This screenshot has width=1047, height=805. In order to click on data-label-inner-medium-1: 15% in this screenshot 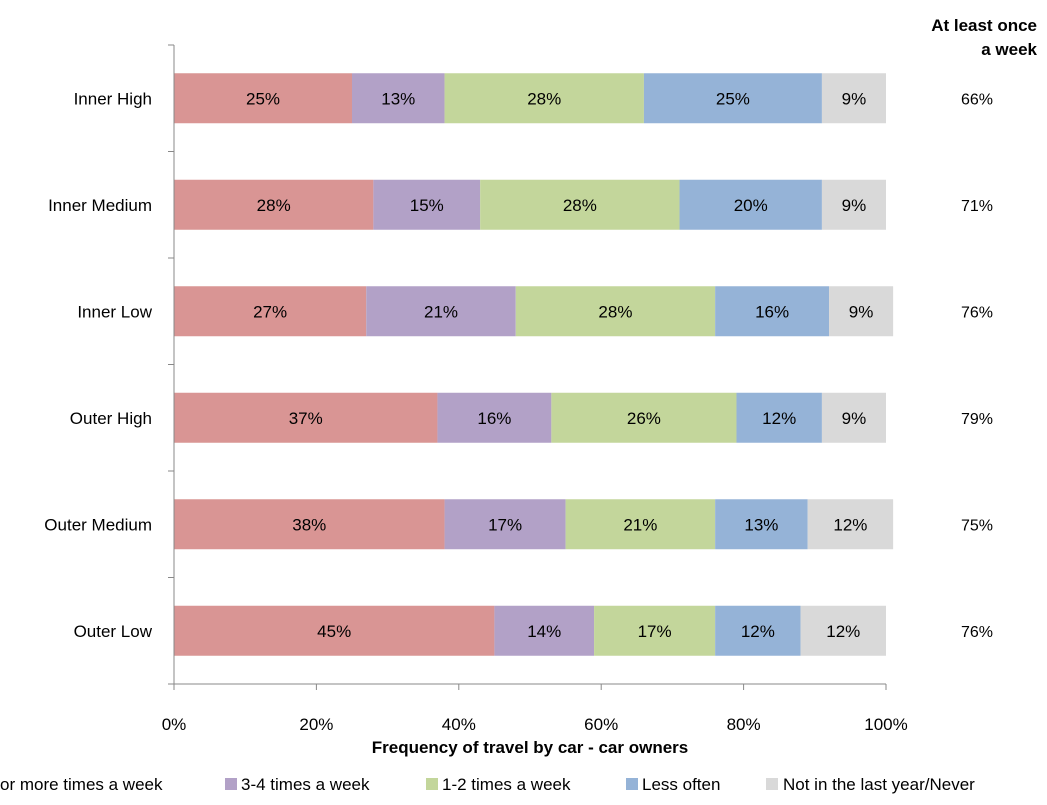, I will do `click(427, 205)`.